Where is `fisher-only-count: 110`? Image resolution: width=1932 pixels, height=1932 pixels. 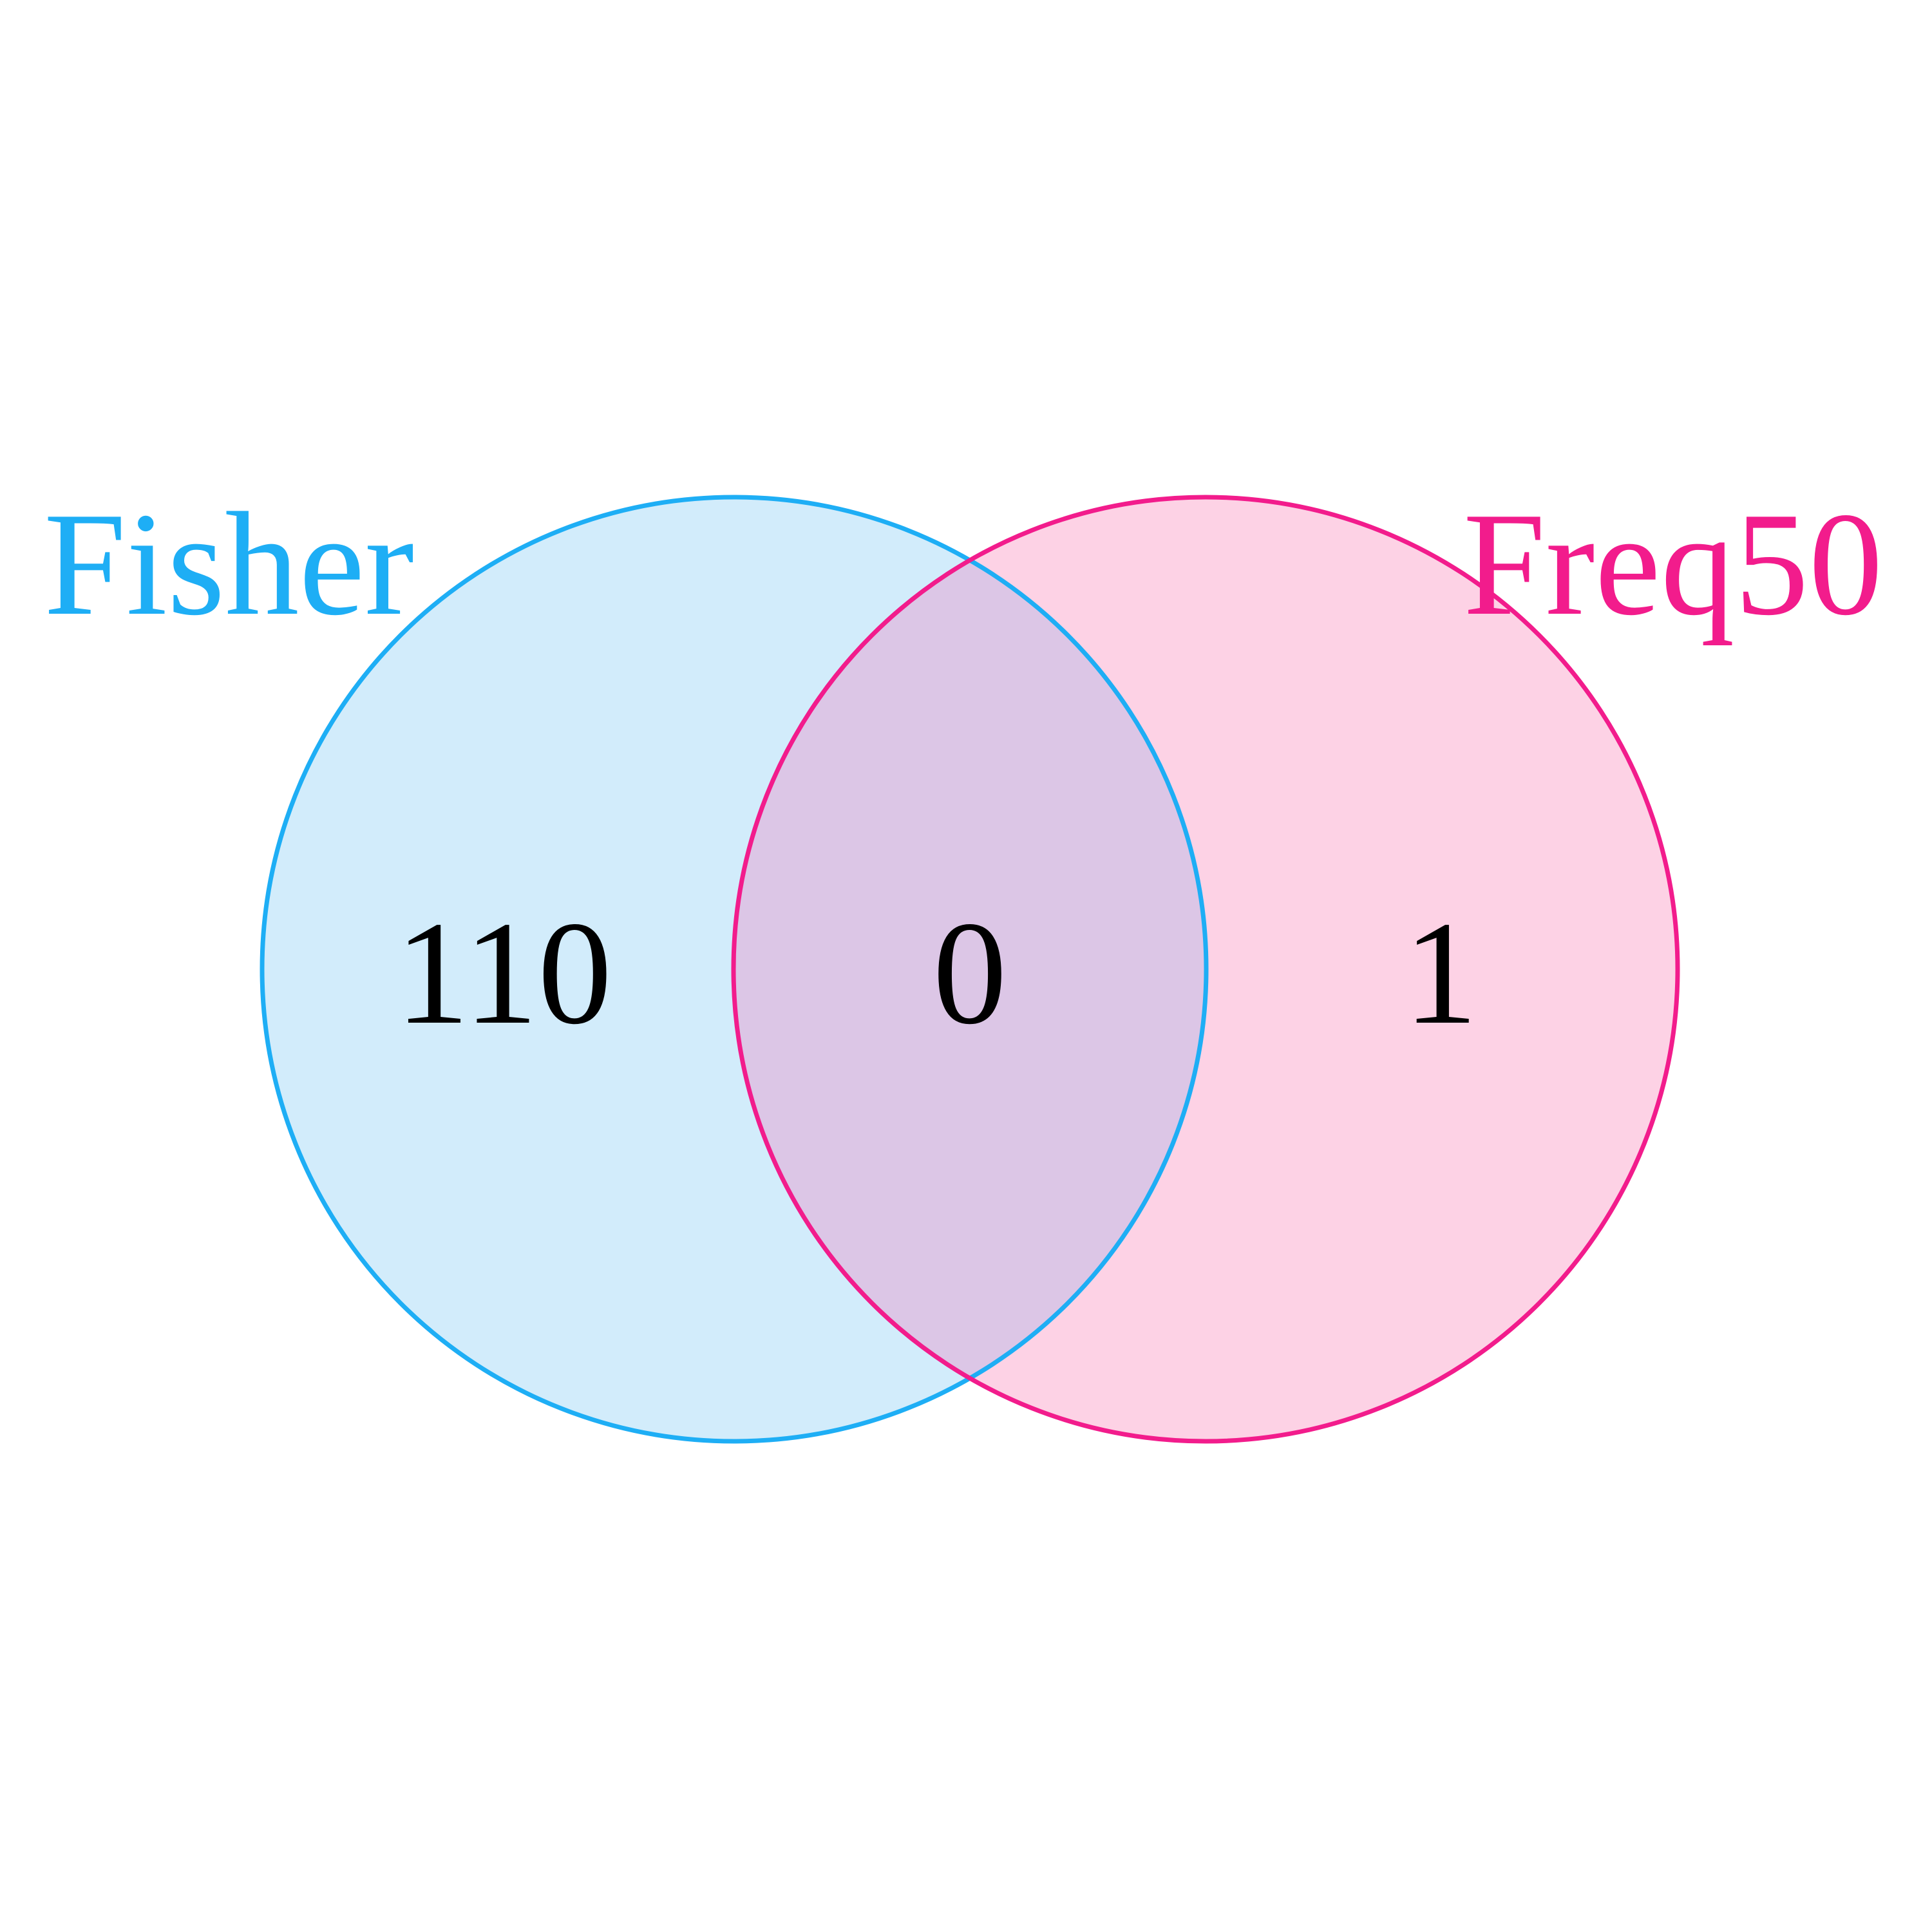
fisher-only-count: 110 is located at coordinates (503, 973).